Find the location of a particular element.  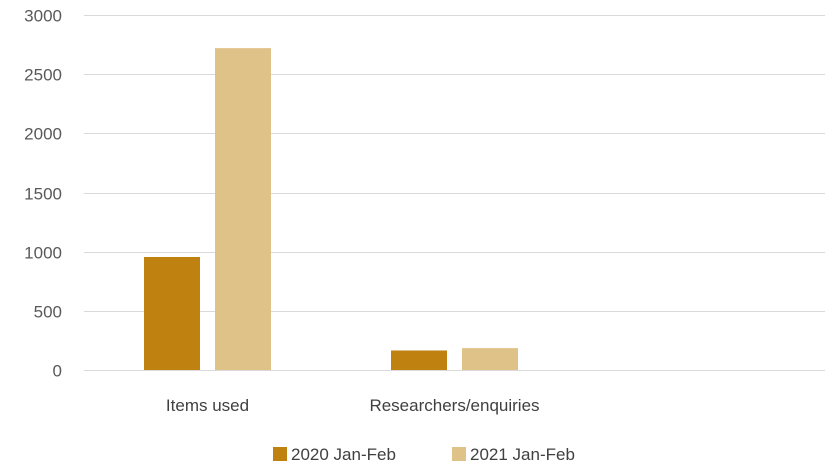

y-tick-label: 1500 is located at coordinates (43, 194).